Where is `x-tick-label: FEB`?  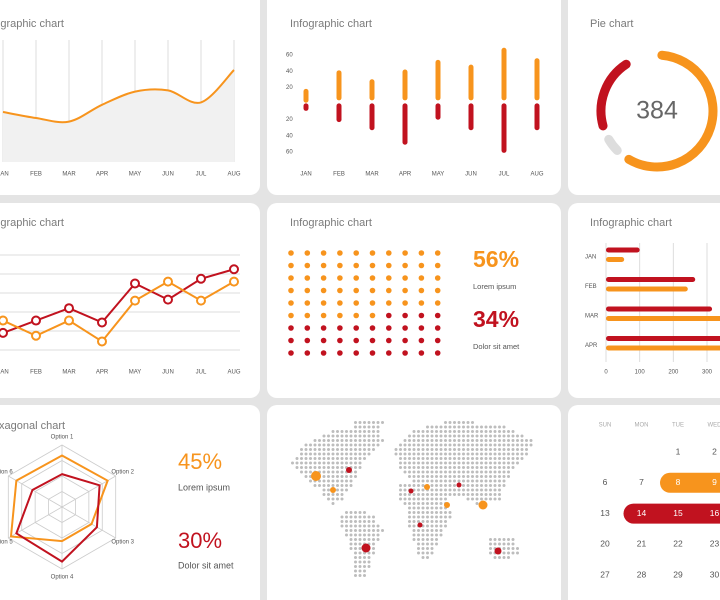 x-tick-label: FEB is located at coordinates (339, 175).